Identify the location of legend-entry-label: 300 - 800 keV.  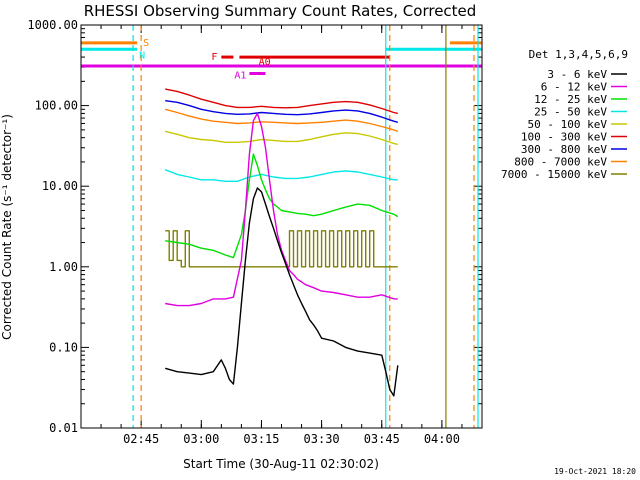
(564, 149).